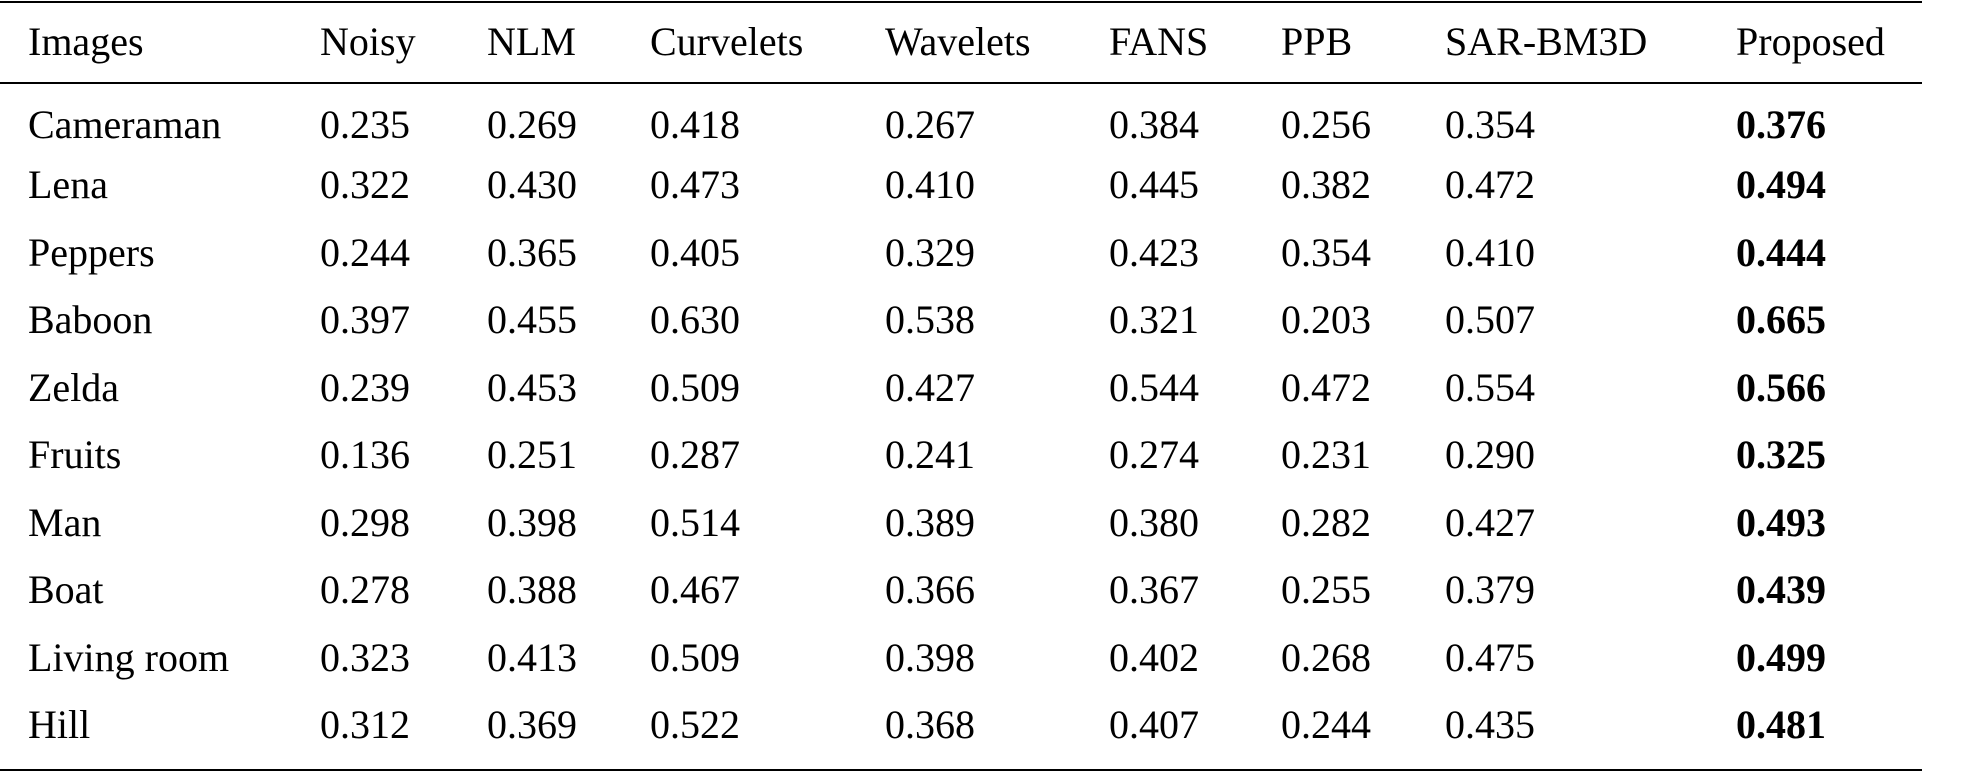  I want to click on cell-fans: 0.407, so click(1154, 725).